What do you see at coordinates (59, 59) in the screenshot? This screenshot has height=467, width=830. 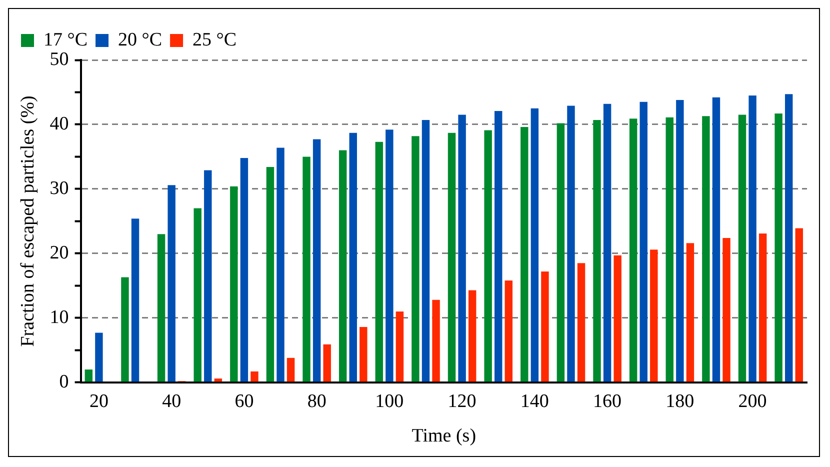 I see `y-tick-label: 50` at bounding box center [59, 59].